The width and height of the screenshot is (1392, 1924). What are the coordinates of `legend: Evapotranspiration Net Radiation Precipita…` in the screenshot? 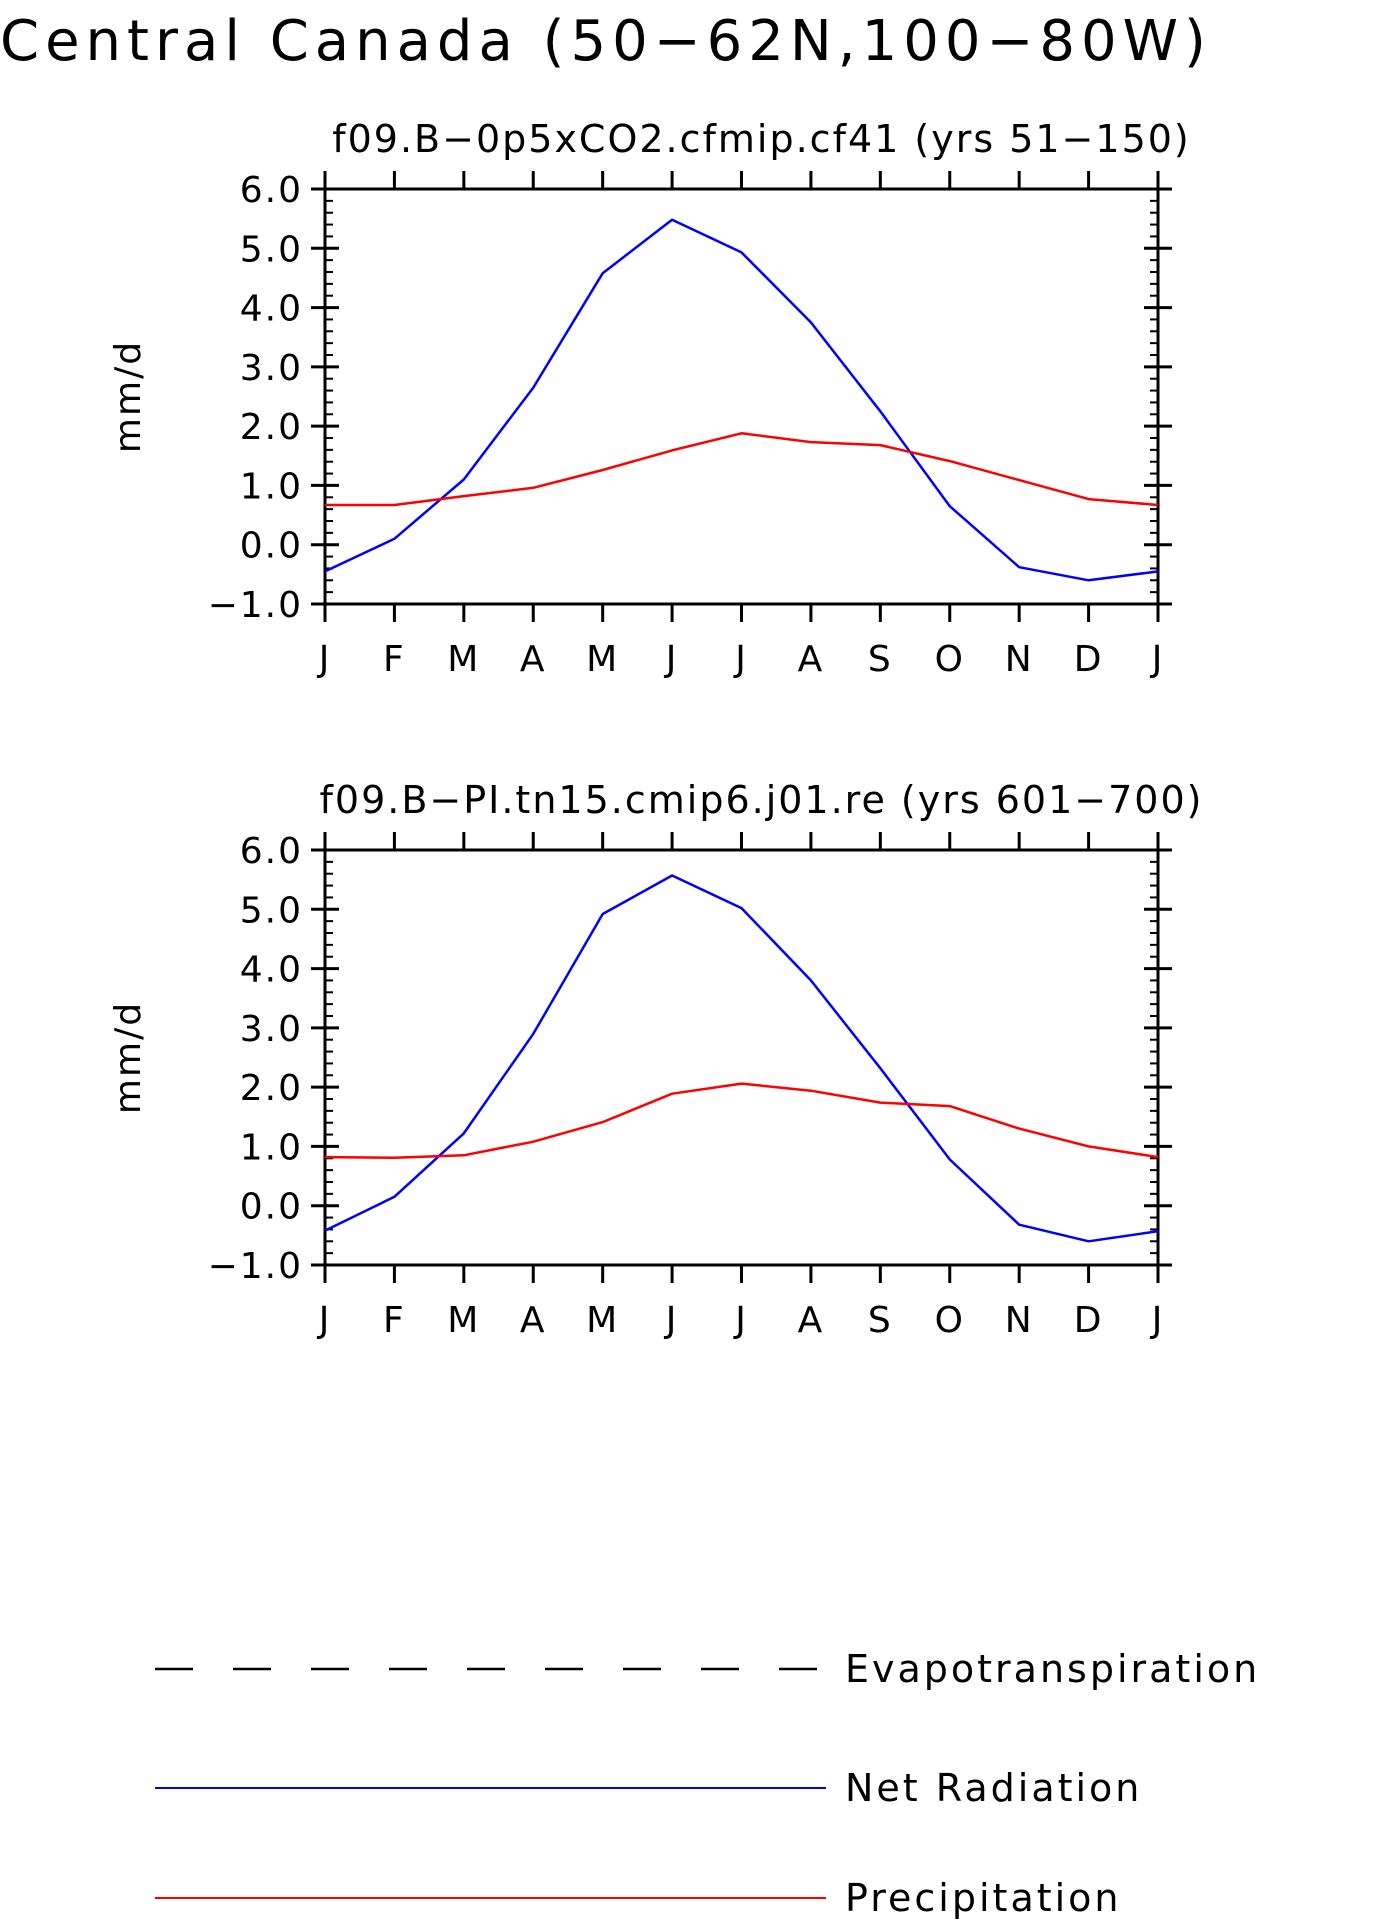 It's located at (707, 1783).